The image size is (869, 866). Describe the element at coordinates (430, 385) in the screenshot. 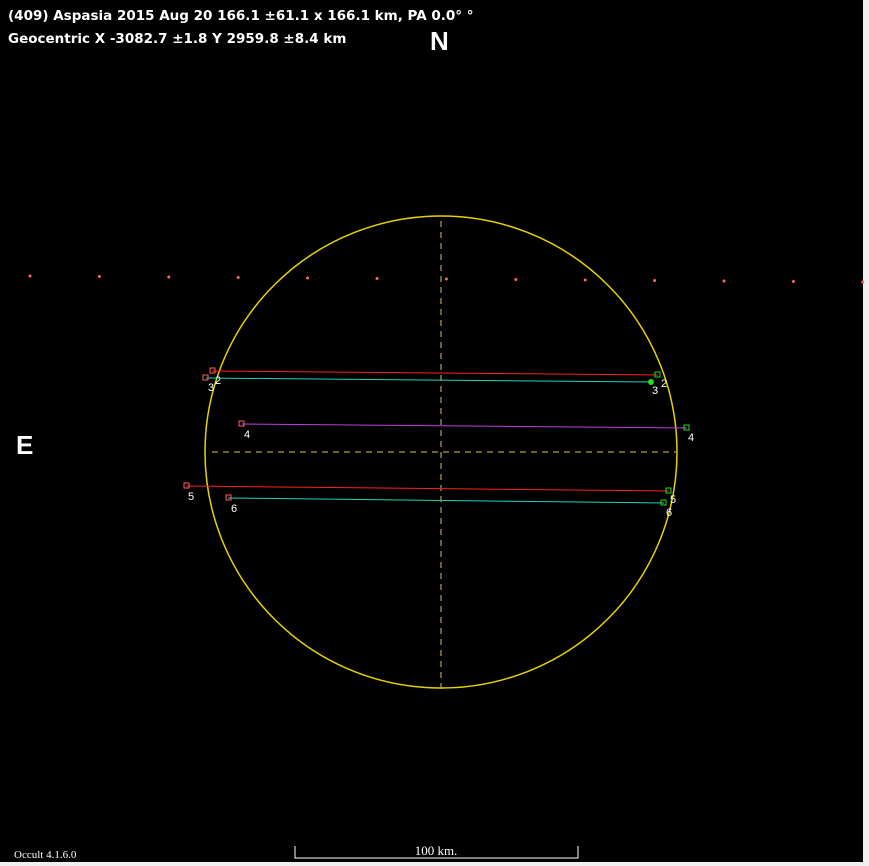

I see `chord-3: 3 3` at that location.